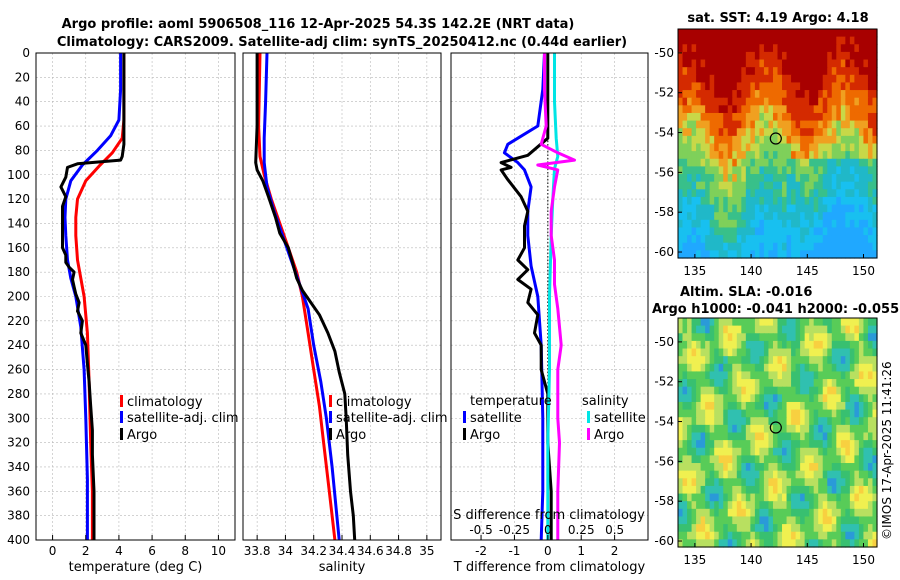  I want to click on x-tick-label: 6, so click(152, 551).